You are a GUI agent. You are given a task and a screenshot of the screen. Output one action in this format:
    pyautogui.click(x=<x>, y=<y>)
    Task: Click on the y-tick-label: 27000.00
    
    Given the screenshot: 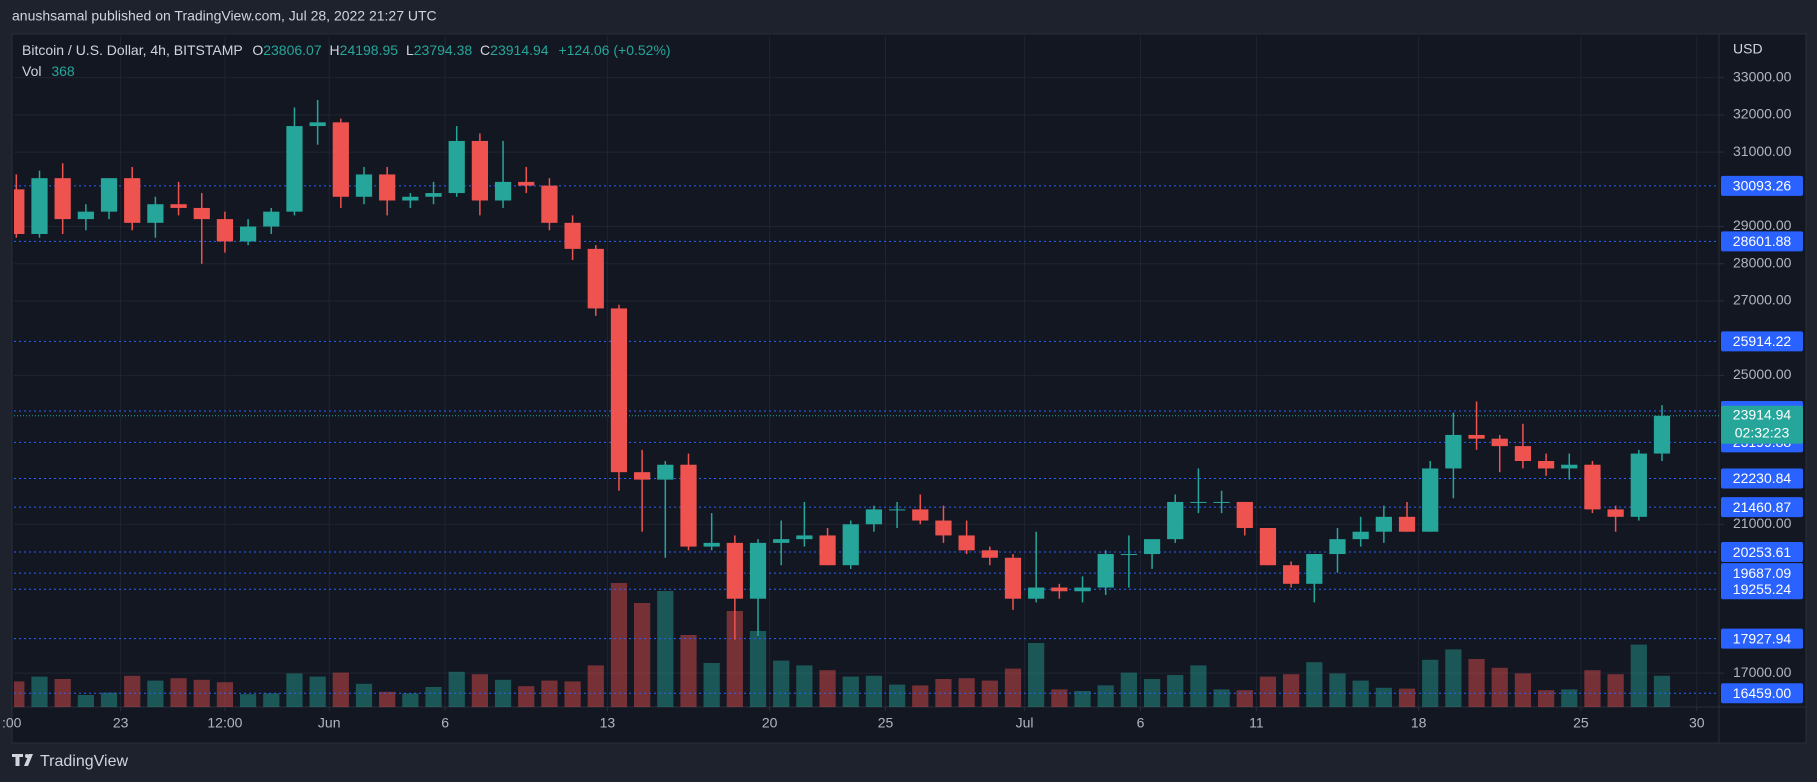 What is the action you would take?
    pyautogui.click(x=1762, y=300)
    